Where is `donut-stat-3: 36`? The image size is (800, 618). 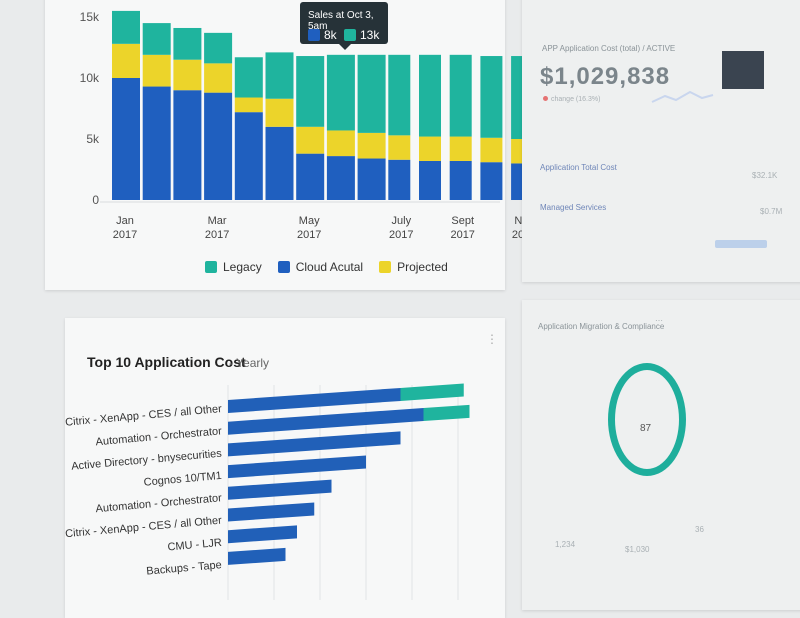 donut-stat-3: 36 is located at coordinates (699, 529).